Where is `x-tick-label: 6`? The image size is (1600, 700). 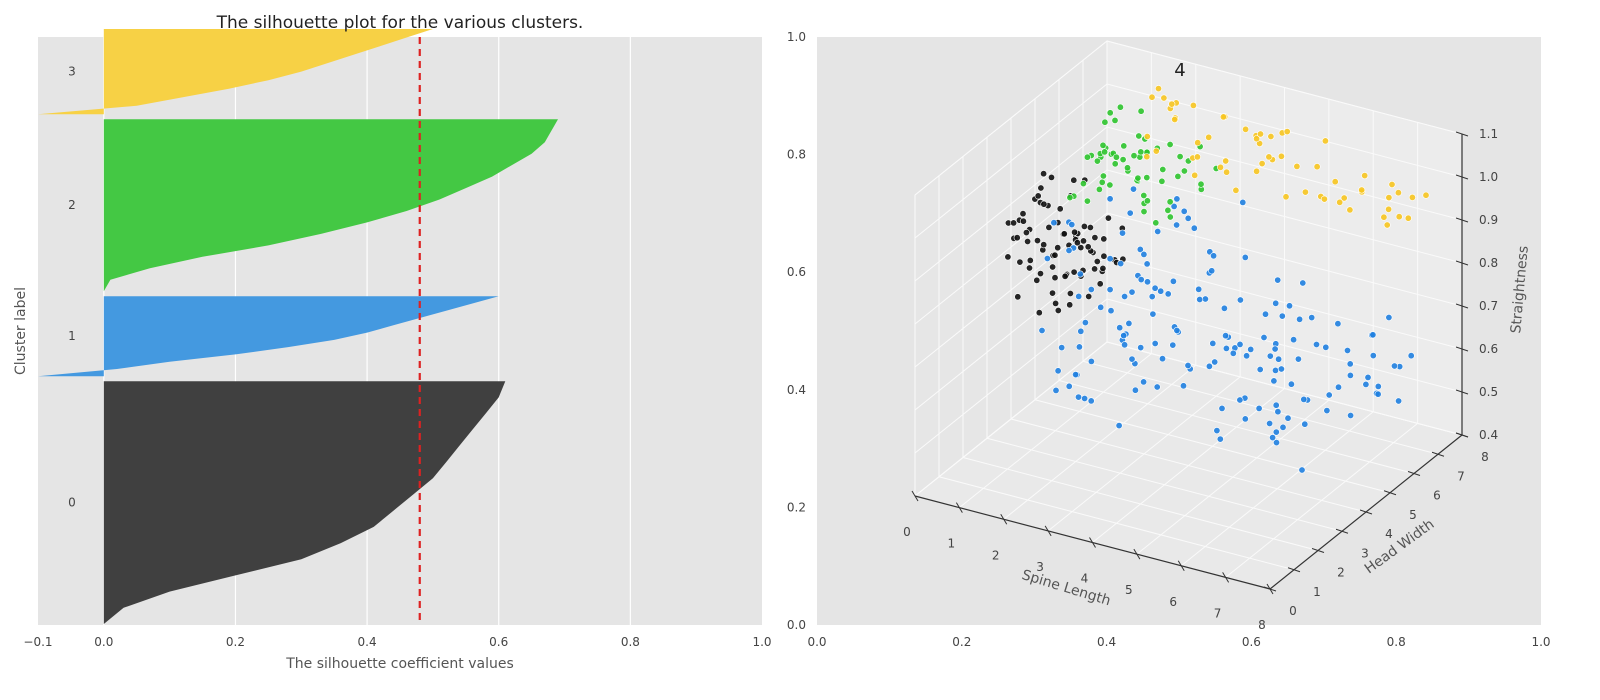 x-tick-label: 6 is located at coordinates (1173, 602).